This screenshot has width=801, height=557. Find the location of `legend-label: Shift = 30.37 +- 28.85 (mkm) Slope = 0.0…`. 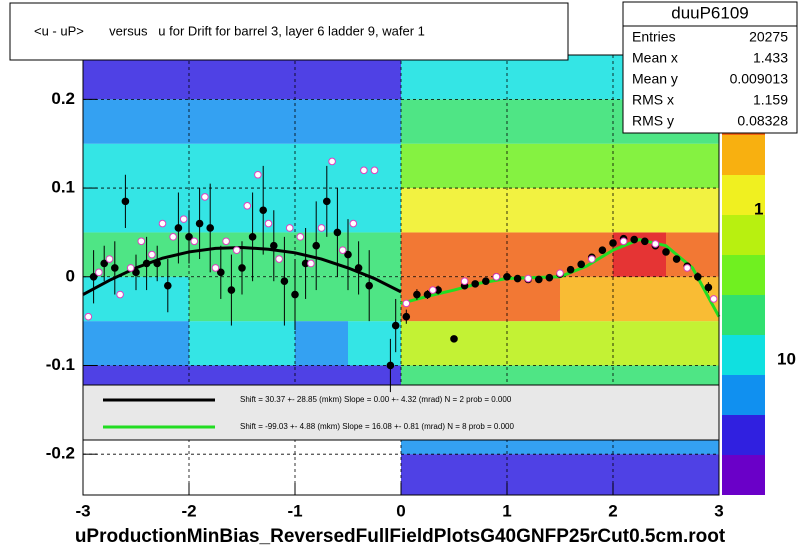

legend-label: Shift = 30.37 +- 28.85 (mkm) Slope = 0.0… is located at coordinates (376, 399).